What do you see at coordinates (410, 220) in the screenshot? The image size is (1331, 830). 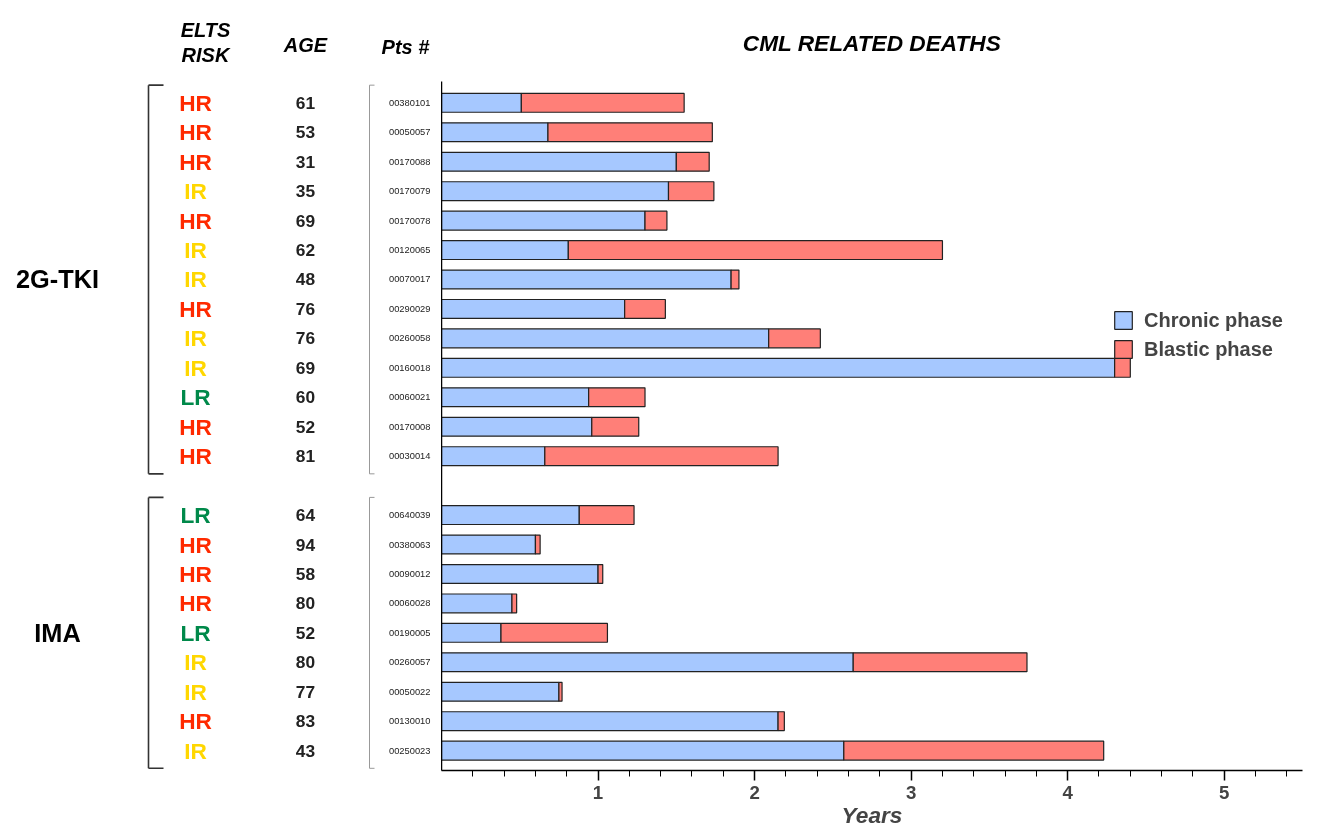 I see `y-tick-label: 00170078` at bounding box center [410, 220].